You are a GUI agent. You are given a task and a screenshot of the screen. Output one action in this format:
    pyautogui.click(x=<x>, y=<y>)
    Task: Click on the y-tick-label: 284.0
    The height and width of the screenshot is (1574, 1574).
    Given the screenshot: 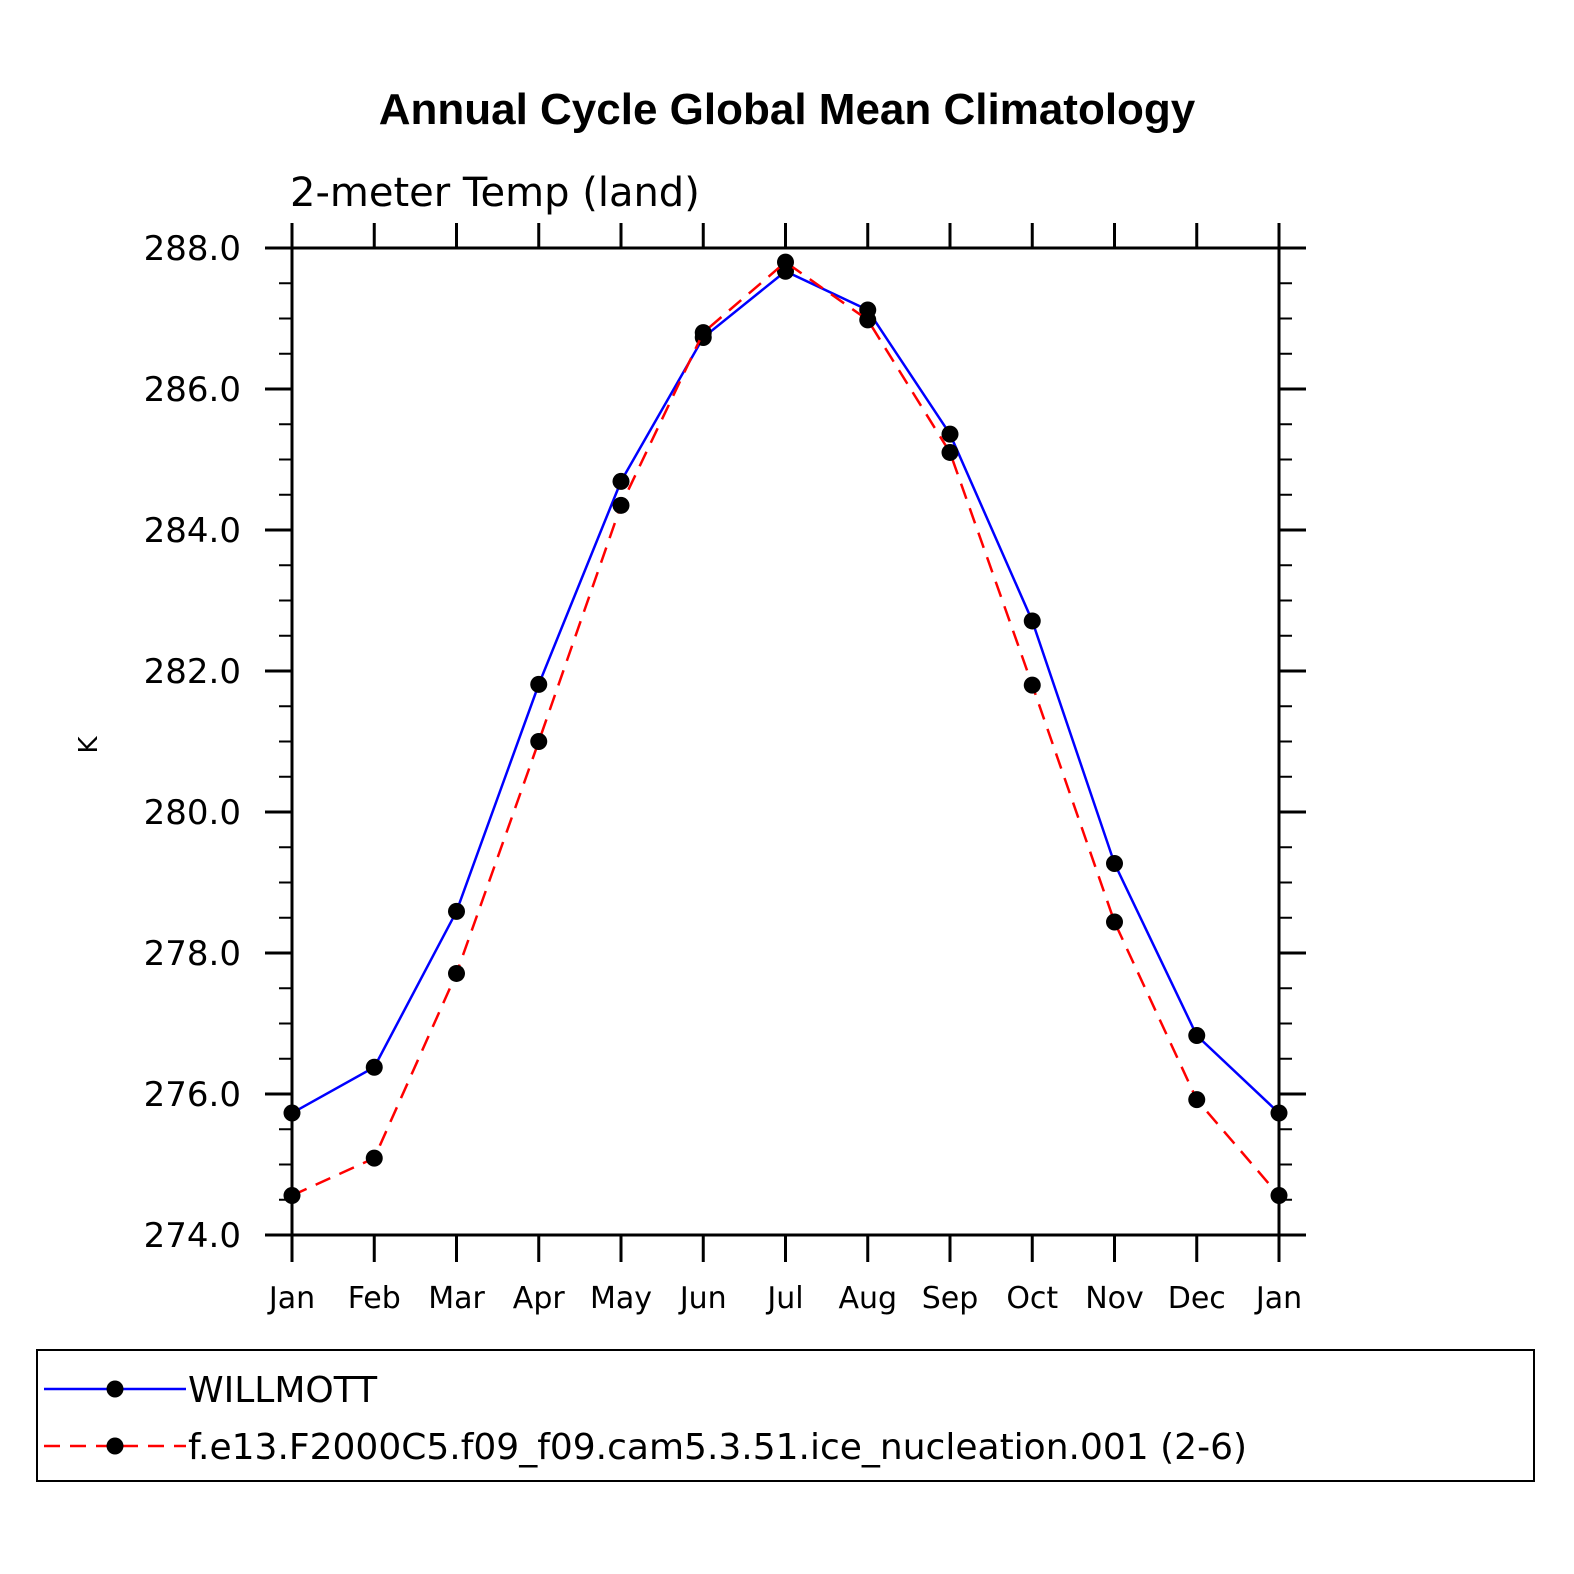 What is the action you would take?
    pyautogui.click(x=192, y=531)
    